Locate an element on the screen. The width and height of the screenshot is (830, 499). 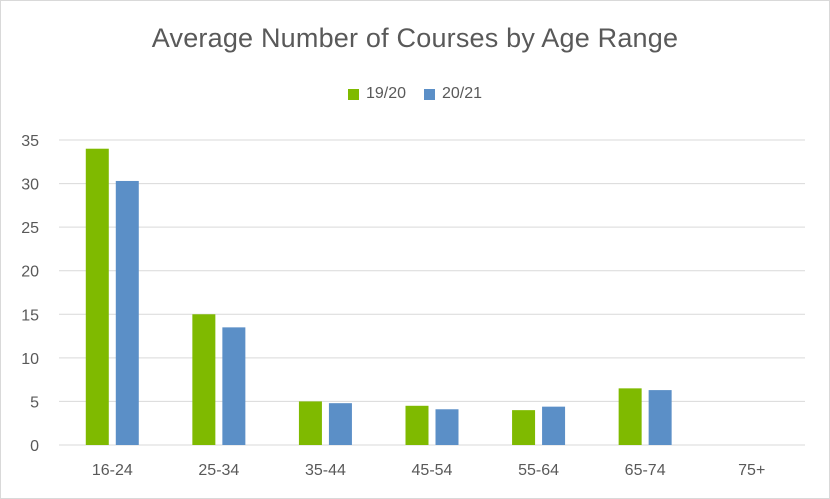
y-tick-label: 15 is located at coordinates (30, 315).